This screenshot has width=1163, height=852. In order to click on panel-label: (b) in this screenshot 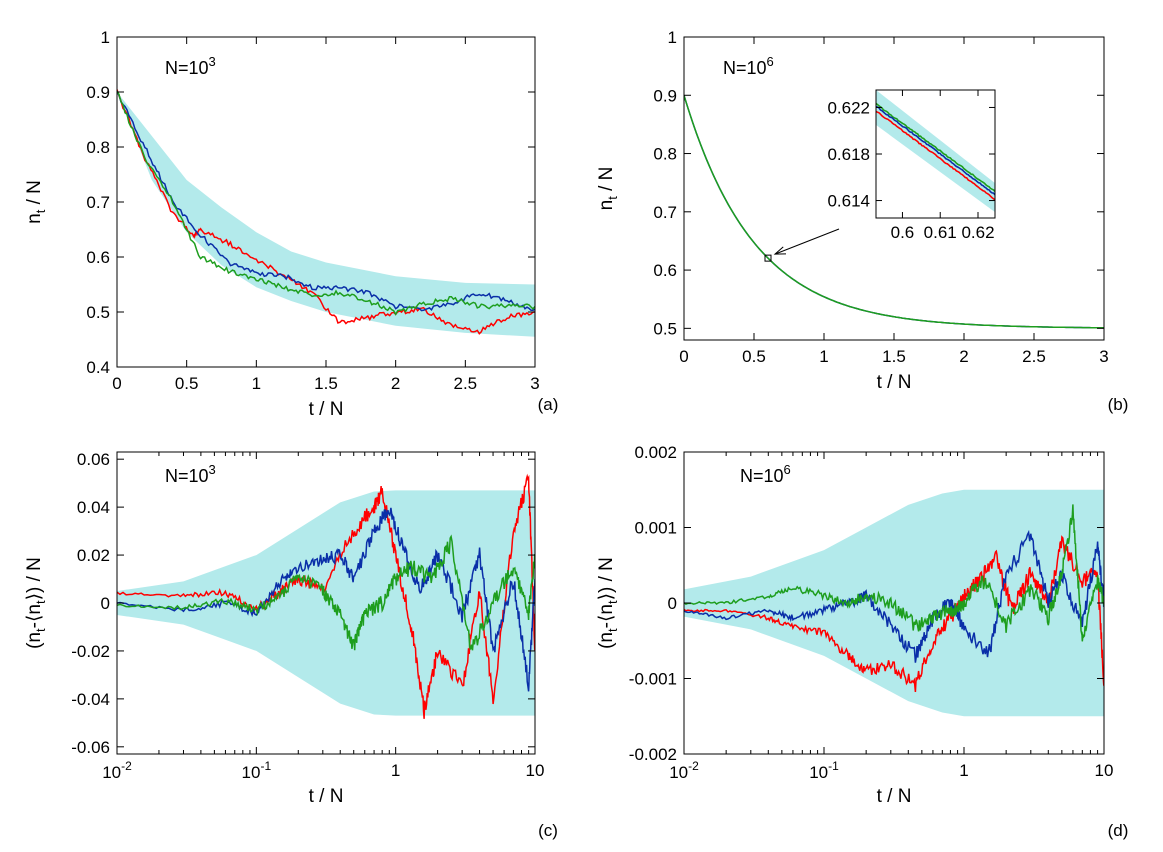, I will do `click(1118, 404)`.